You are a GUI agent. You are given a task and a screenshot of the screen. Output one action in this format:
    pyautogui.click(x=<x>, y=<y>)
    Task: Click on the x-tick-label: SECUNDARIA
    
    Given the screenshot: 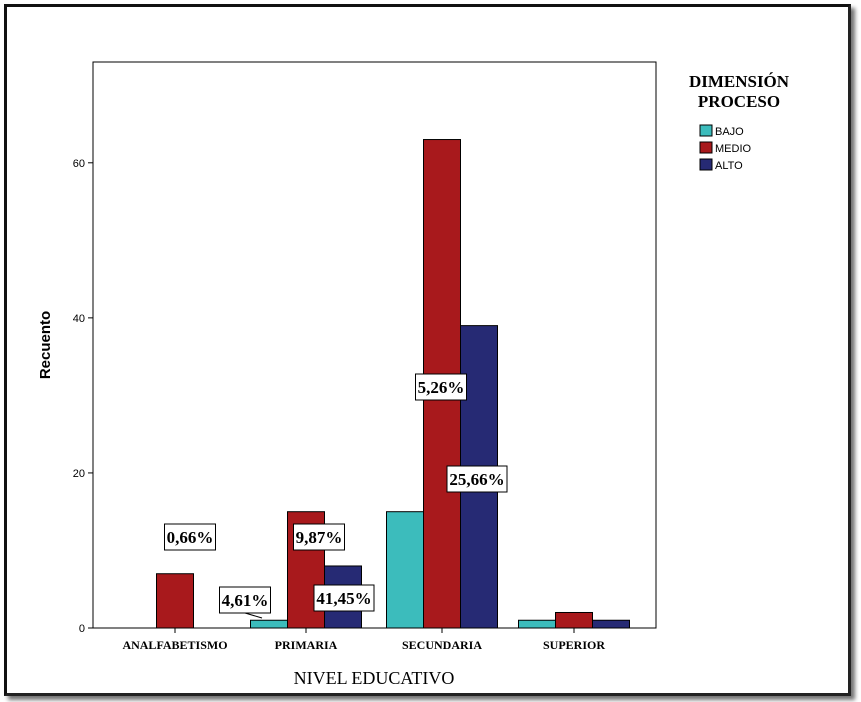 What is the action you would take?
    pyautogui.click(x=442, y=645)
    